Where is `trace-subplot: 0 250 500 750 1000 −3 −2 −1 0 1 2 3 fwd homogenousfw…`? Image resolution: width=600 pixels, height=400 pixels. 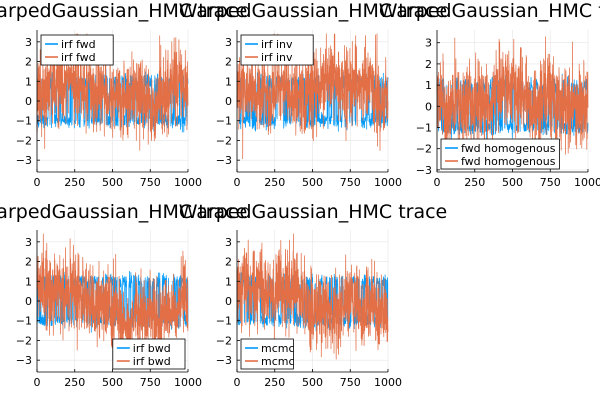
trace-subplot: 0 250 500 750 1000 −3 −2 −1 0 1 2 3 fwd homogenousfw… is located at coordinates (508, 109).